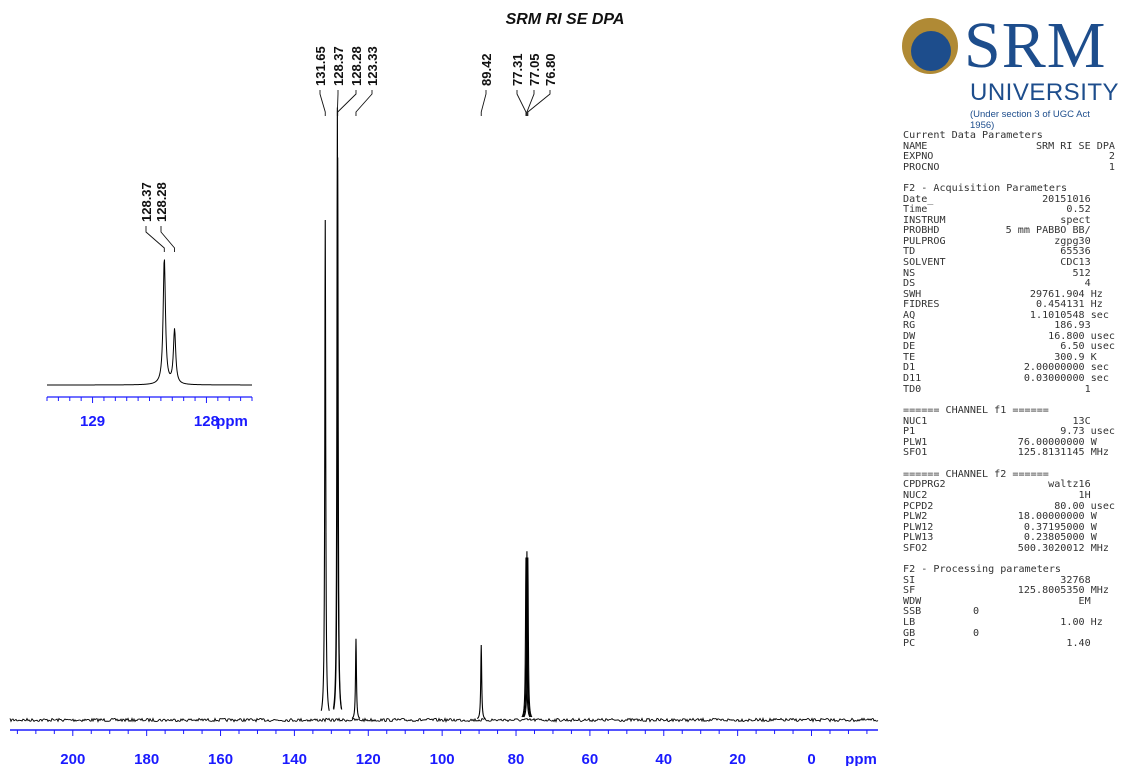 This screenshot has height=766, width=1121. Describe the element at coordinates (565, 19) in the screenshot. I see `spectrum-title: SRM RI SE DPA` at that location.